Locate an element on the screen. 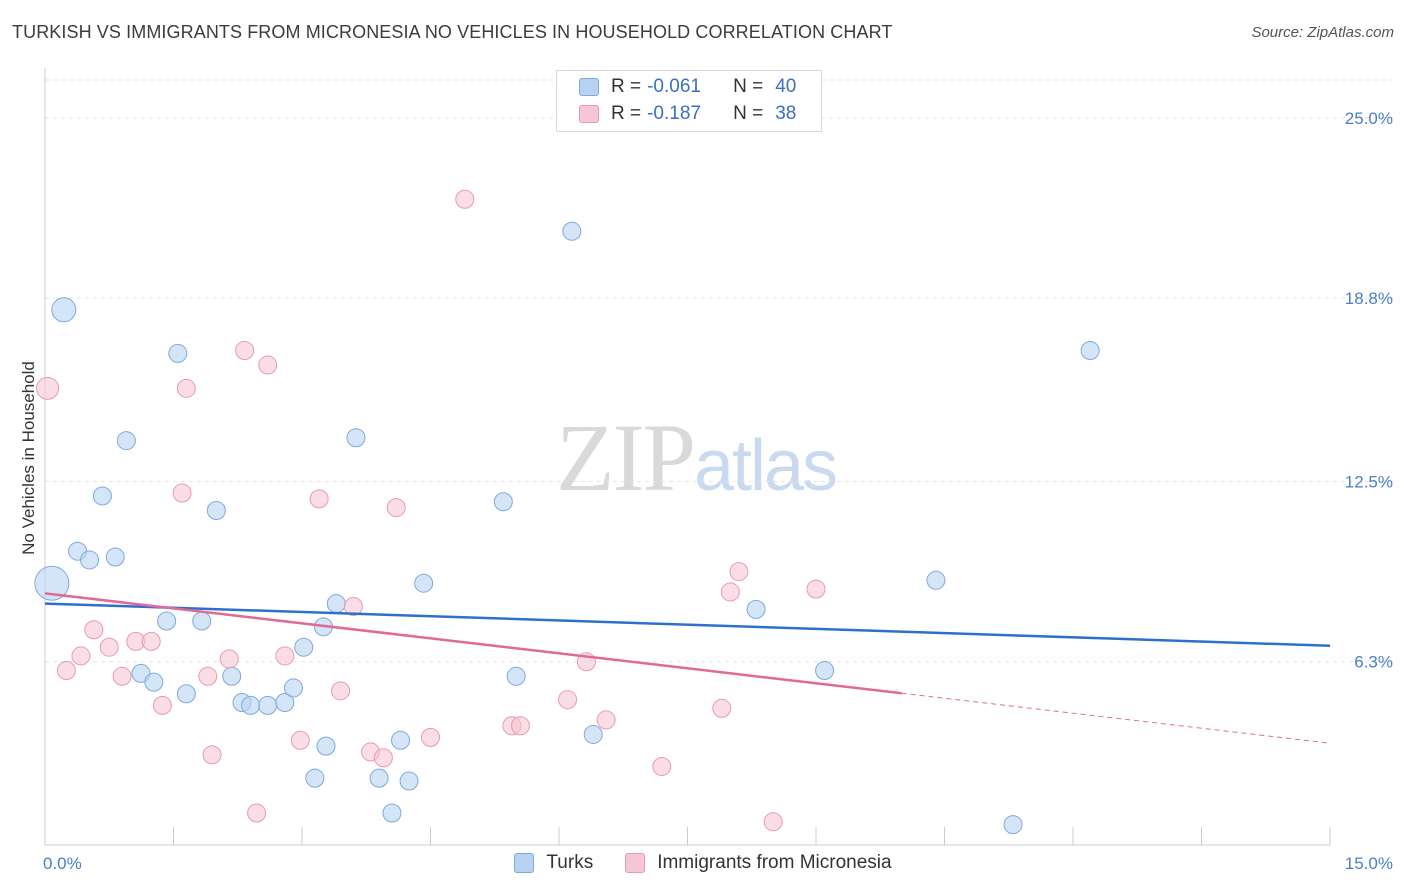 This screenshot has height=892, width=1406. series-legend: Turks Immigrants from Micronesia is located at coordinates (703, 863).